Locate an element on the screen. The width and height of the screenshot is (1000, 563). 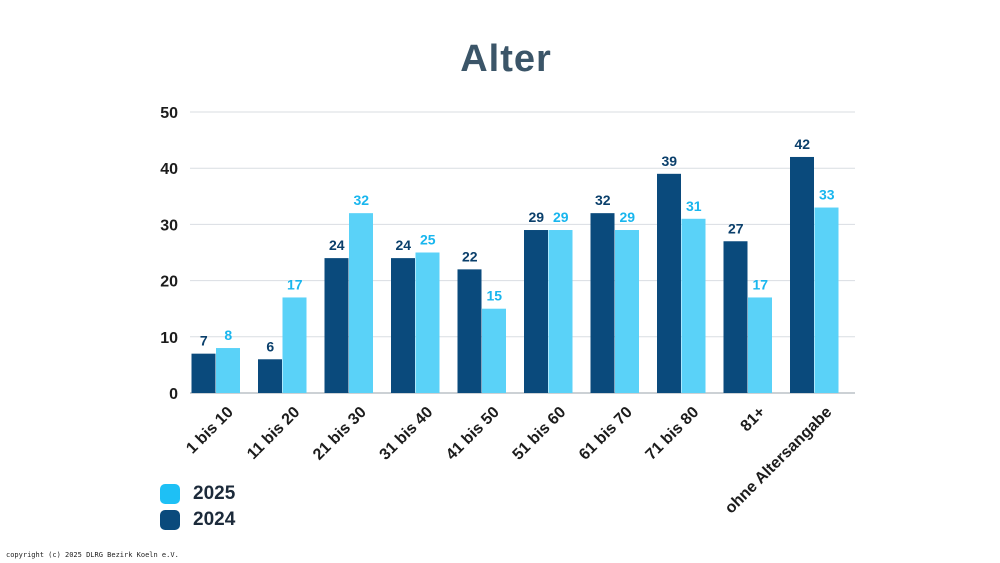
data-label-2024-9: 42 is located at coordinates (802, 144).